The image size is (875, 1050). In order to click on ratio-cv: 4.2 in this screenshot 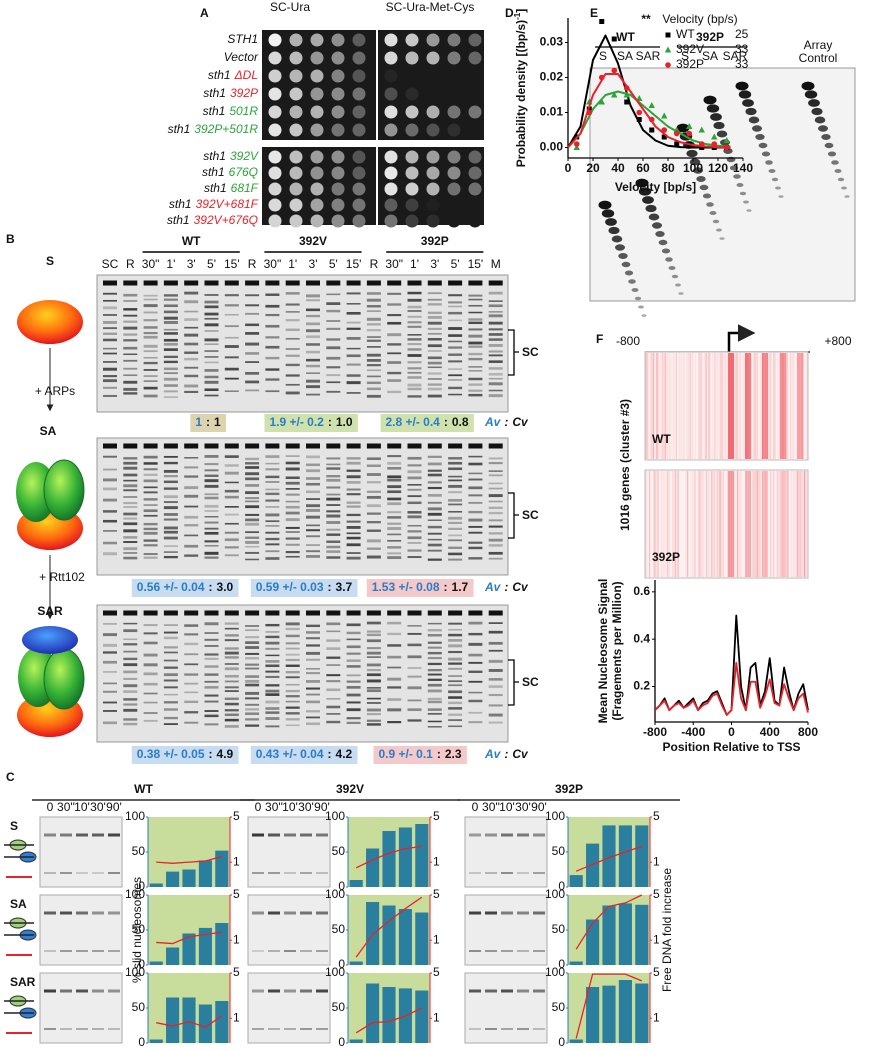, I will do `click(344, 754)`.